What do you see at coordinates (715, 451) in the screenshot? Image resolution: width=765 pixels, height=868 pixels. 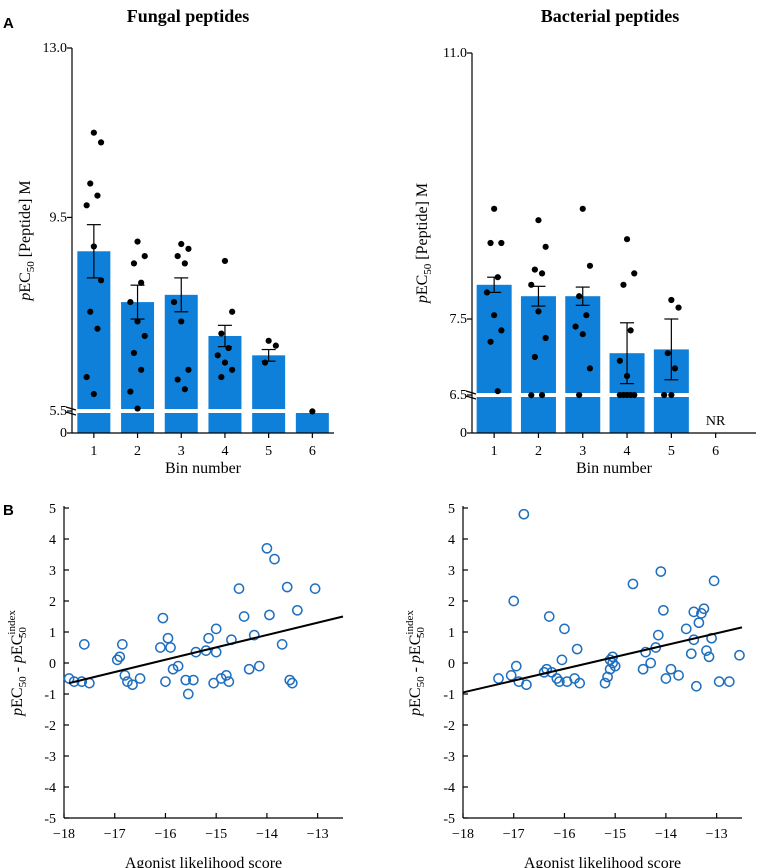 I see `x-tick-label: 6` at bounding box center [715, 451].